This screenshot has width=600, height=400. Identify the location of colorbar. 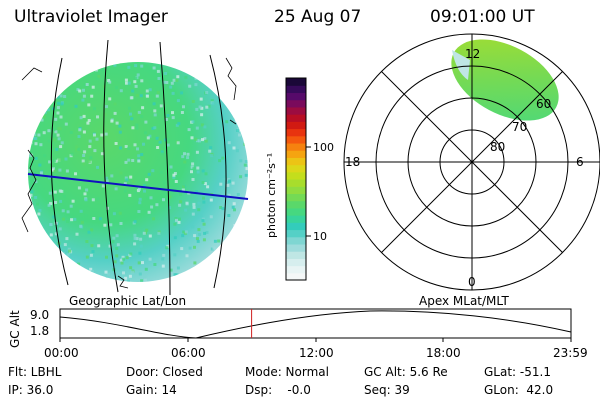
(296, 179).